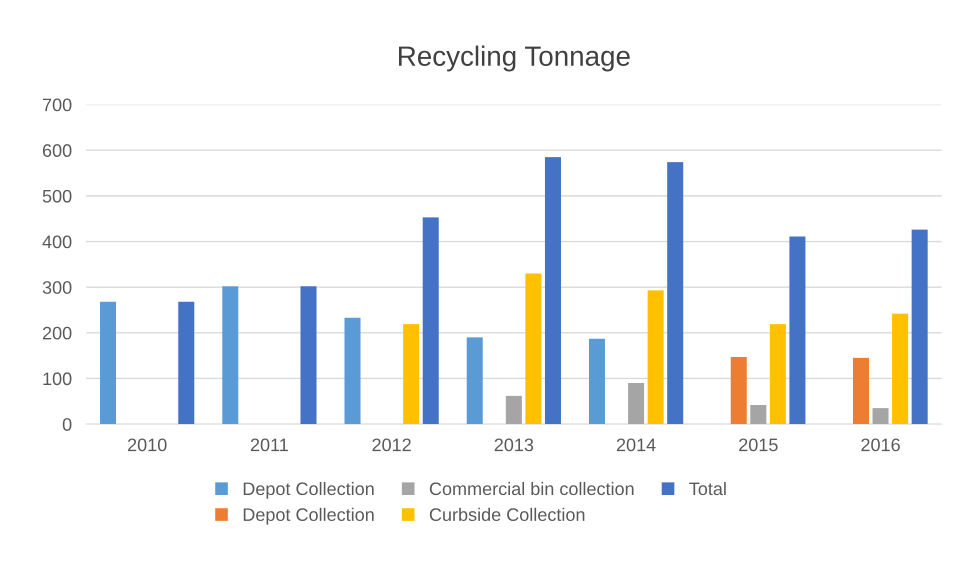 The height and width of the screenshot is (581, 956). What do you see at coordinates (57, 287) in the screenshot?
I see `y-tick-label: 300` at bounding box center [57, 287].